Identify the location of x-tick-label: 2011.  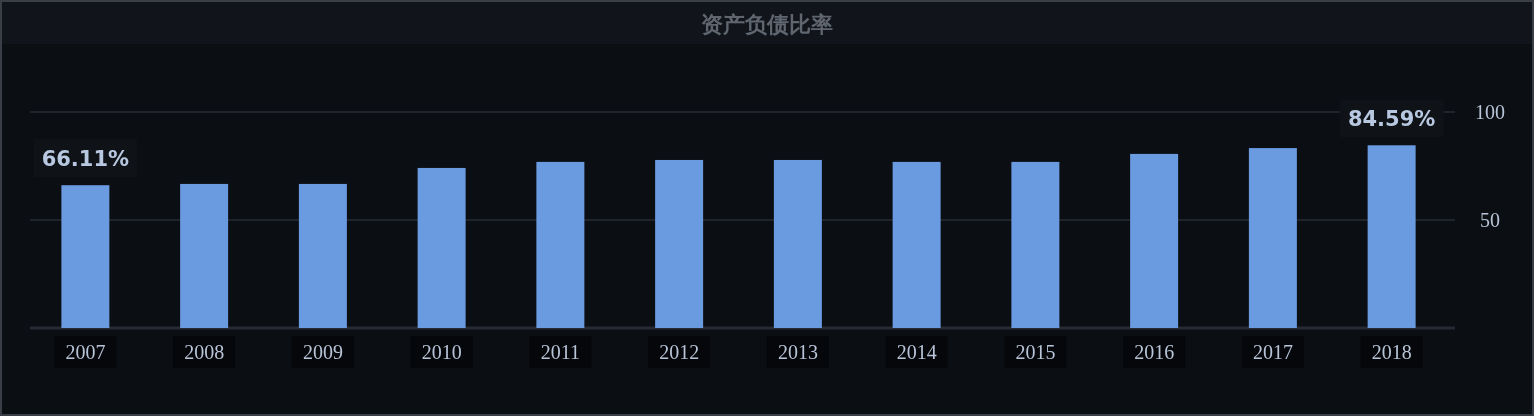
(560, 352).